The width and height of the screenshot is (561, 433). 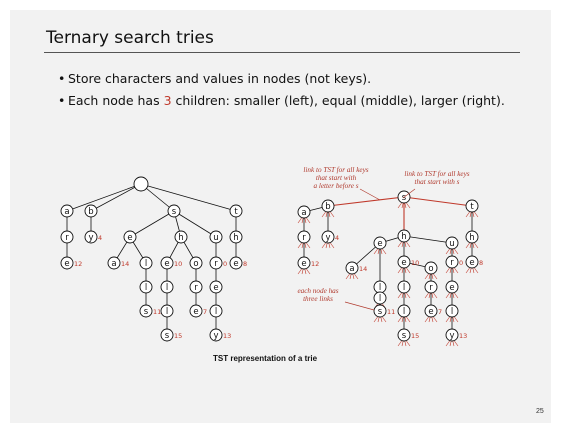 What do you see at coordinates (335, 186) in the screenshot?
I see `annotation-less-line3: a letter before s` at bounding box center [335, 186].